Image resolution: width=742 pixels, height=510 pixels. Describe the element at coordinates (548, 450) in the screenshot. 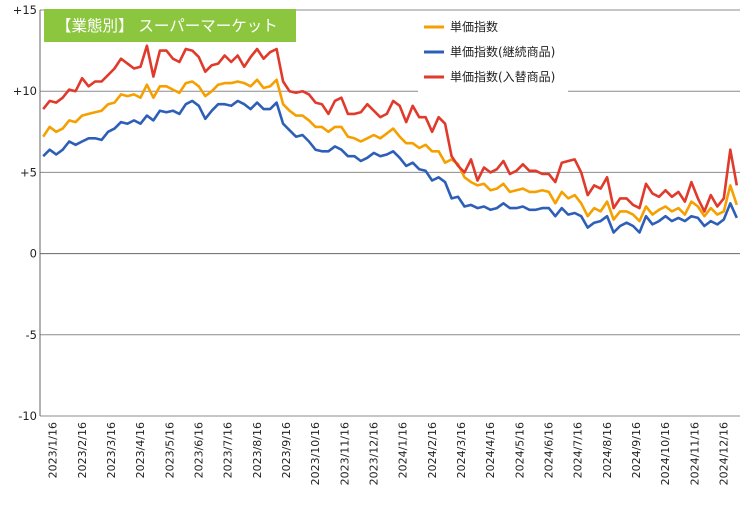

I see `x-tick-label: 2024/6/16` at that location.